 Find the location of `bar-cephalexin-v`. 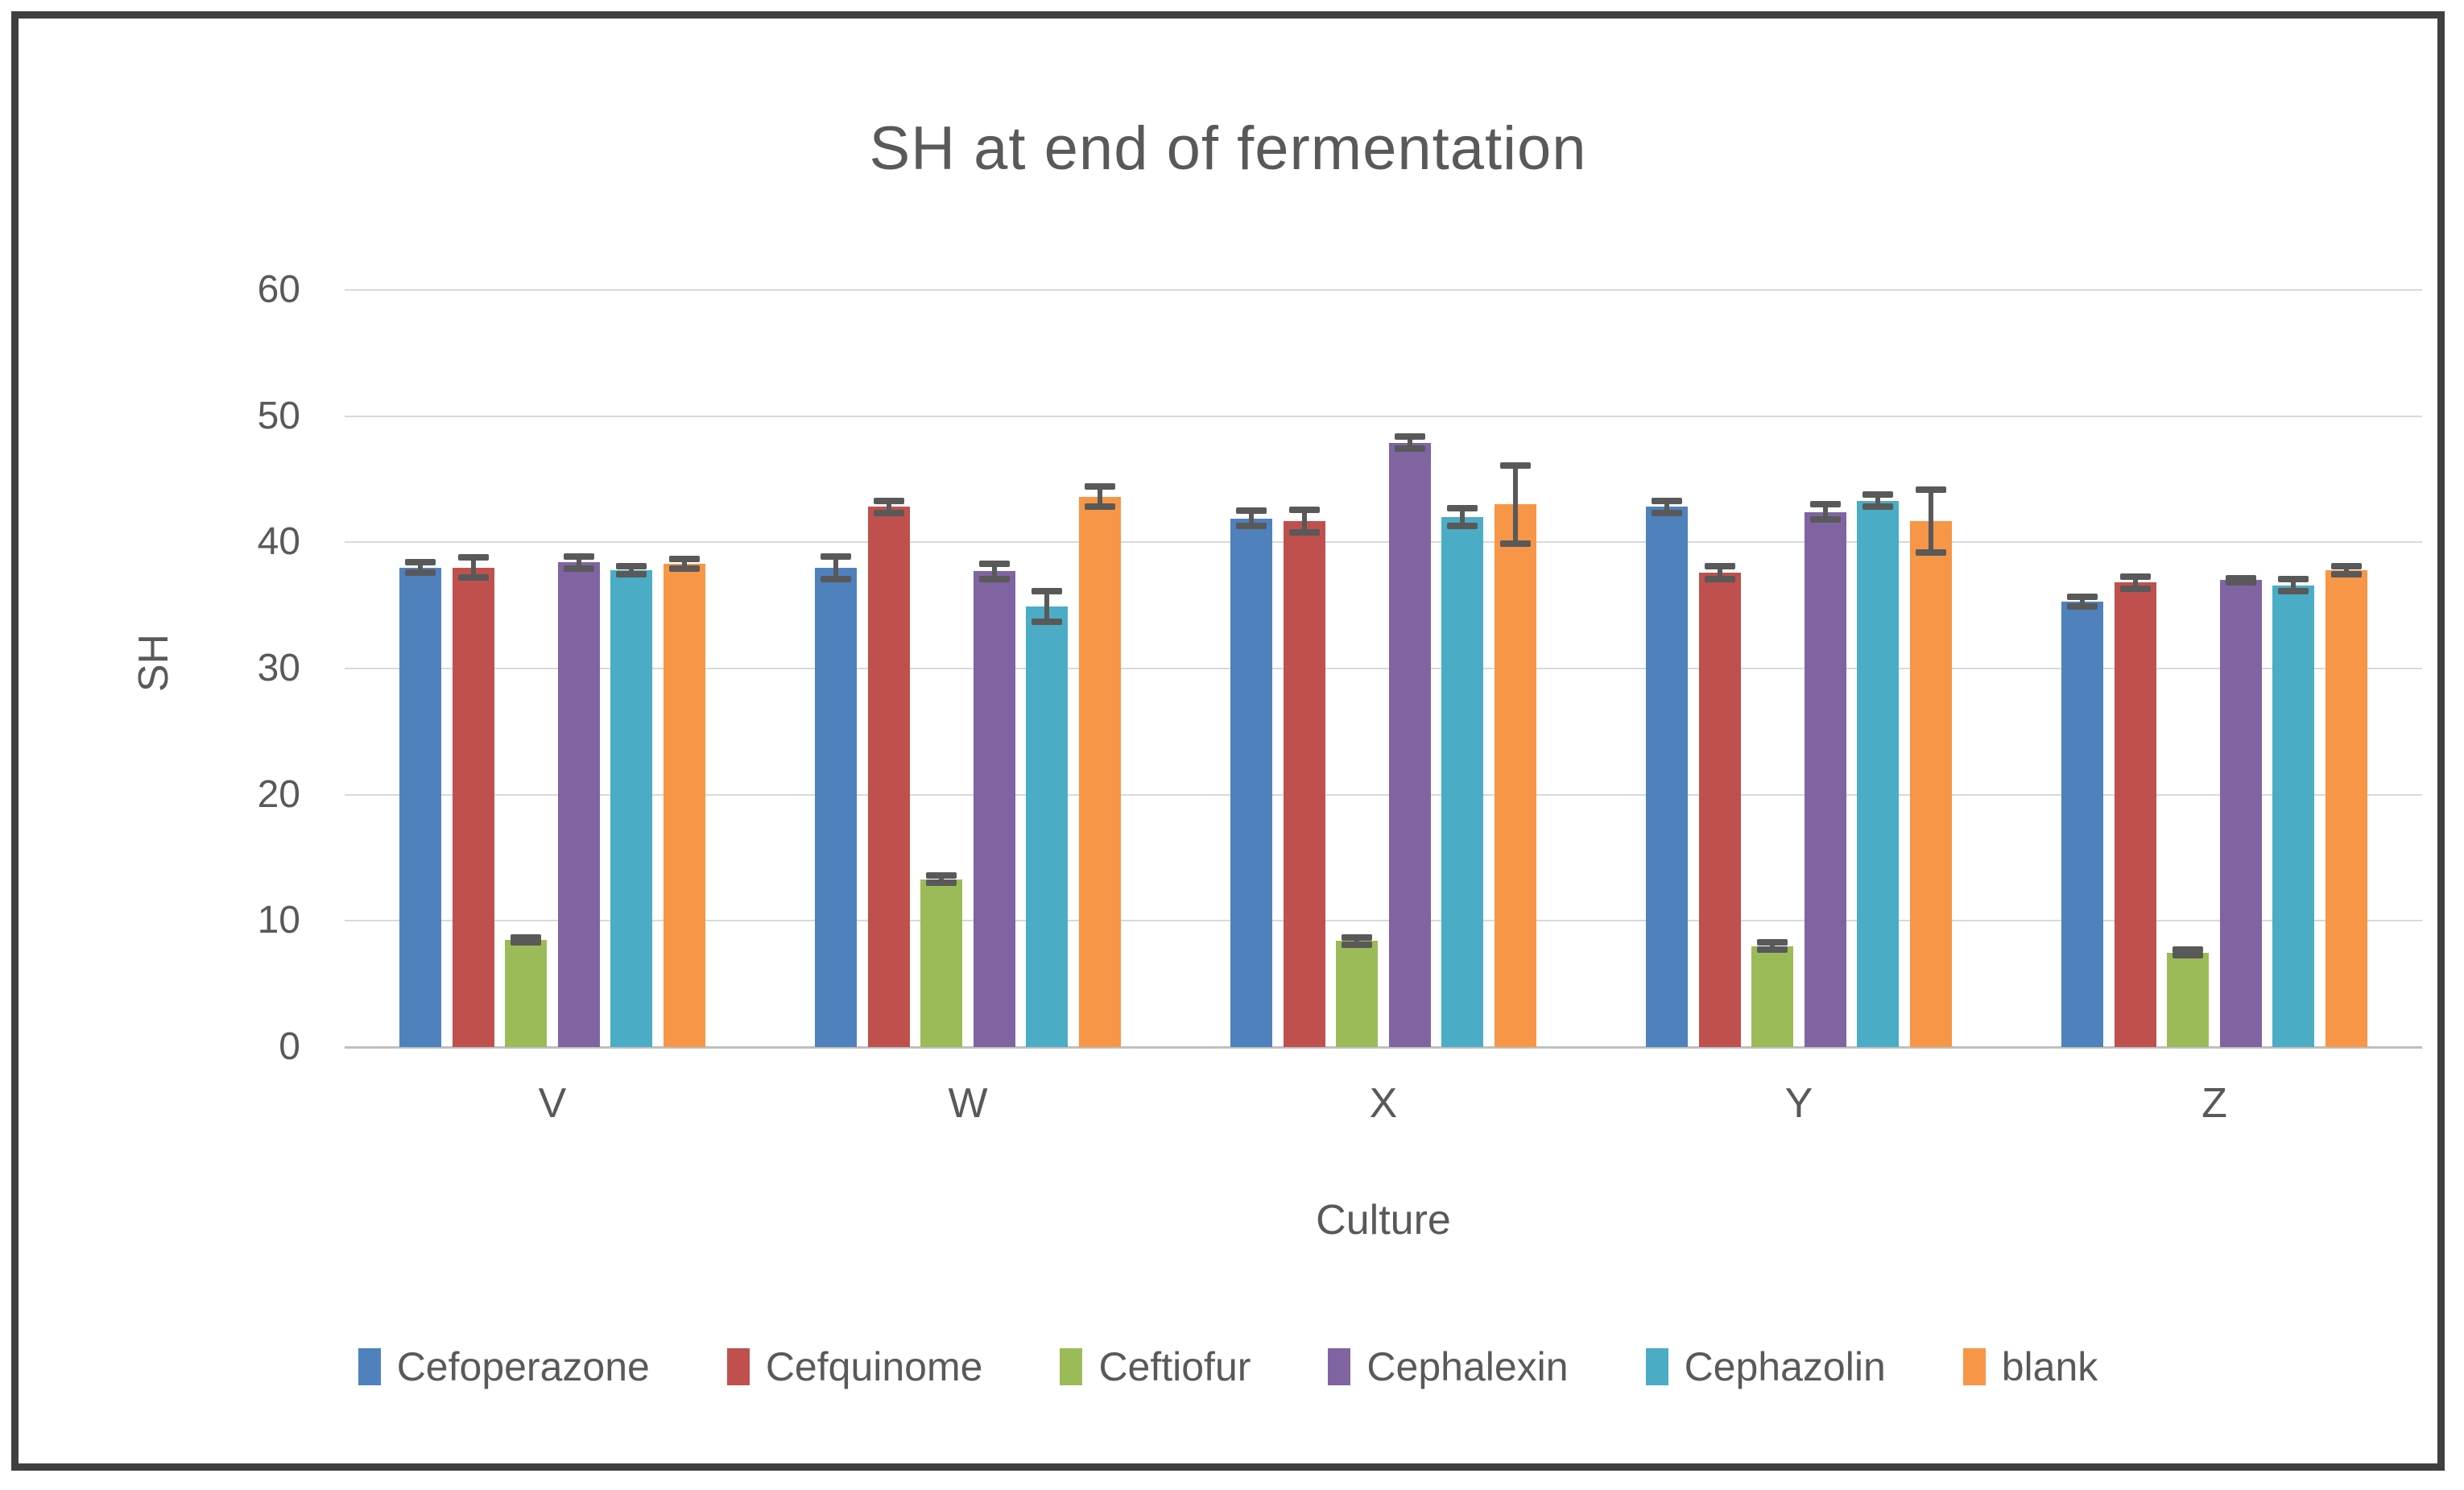

bar-cephalexin-v is located at coordinates (578, 804).